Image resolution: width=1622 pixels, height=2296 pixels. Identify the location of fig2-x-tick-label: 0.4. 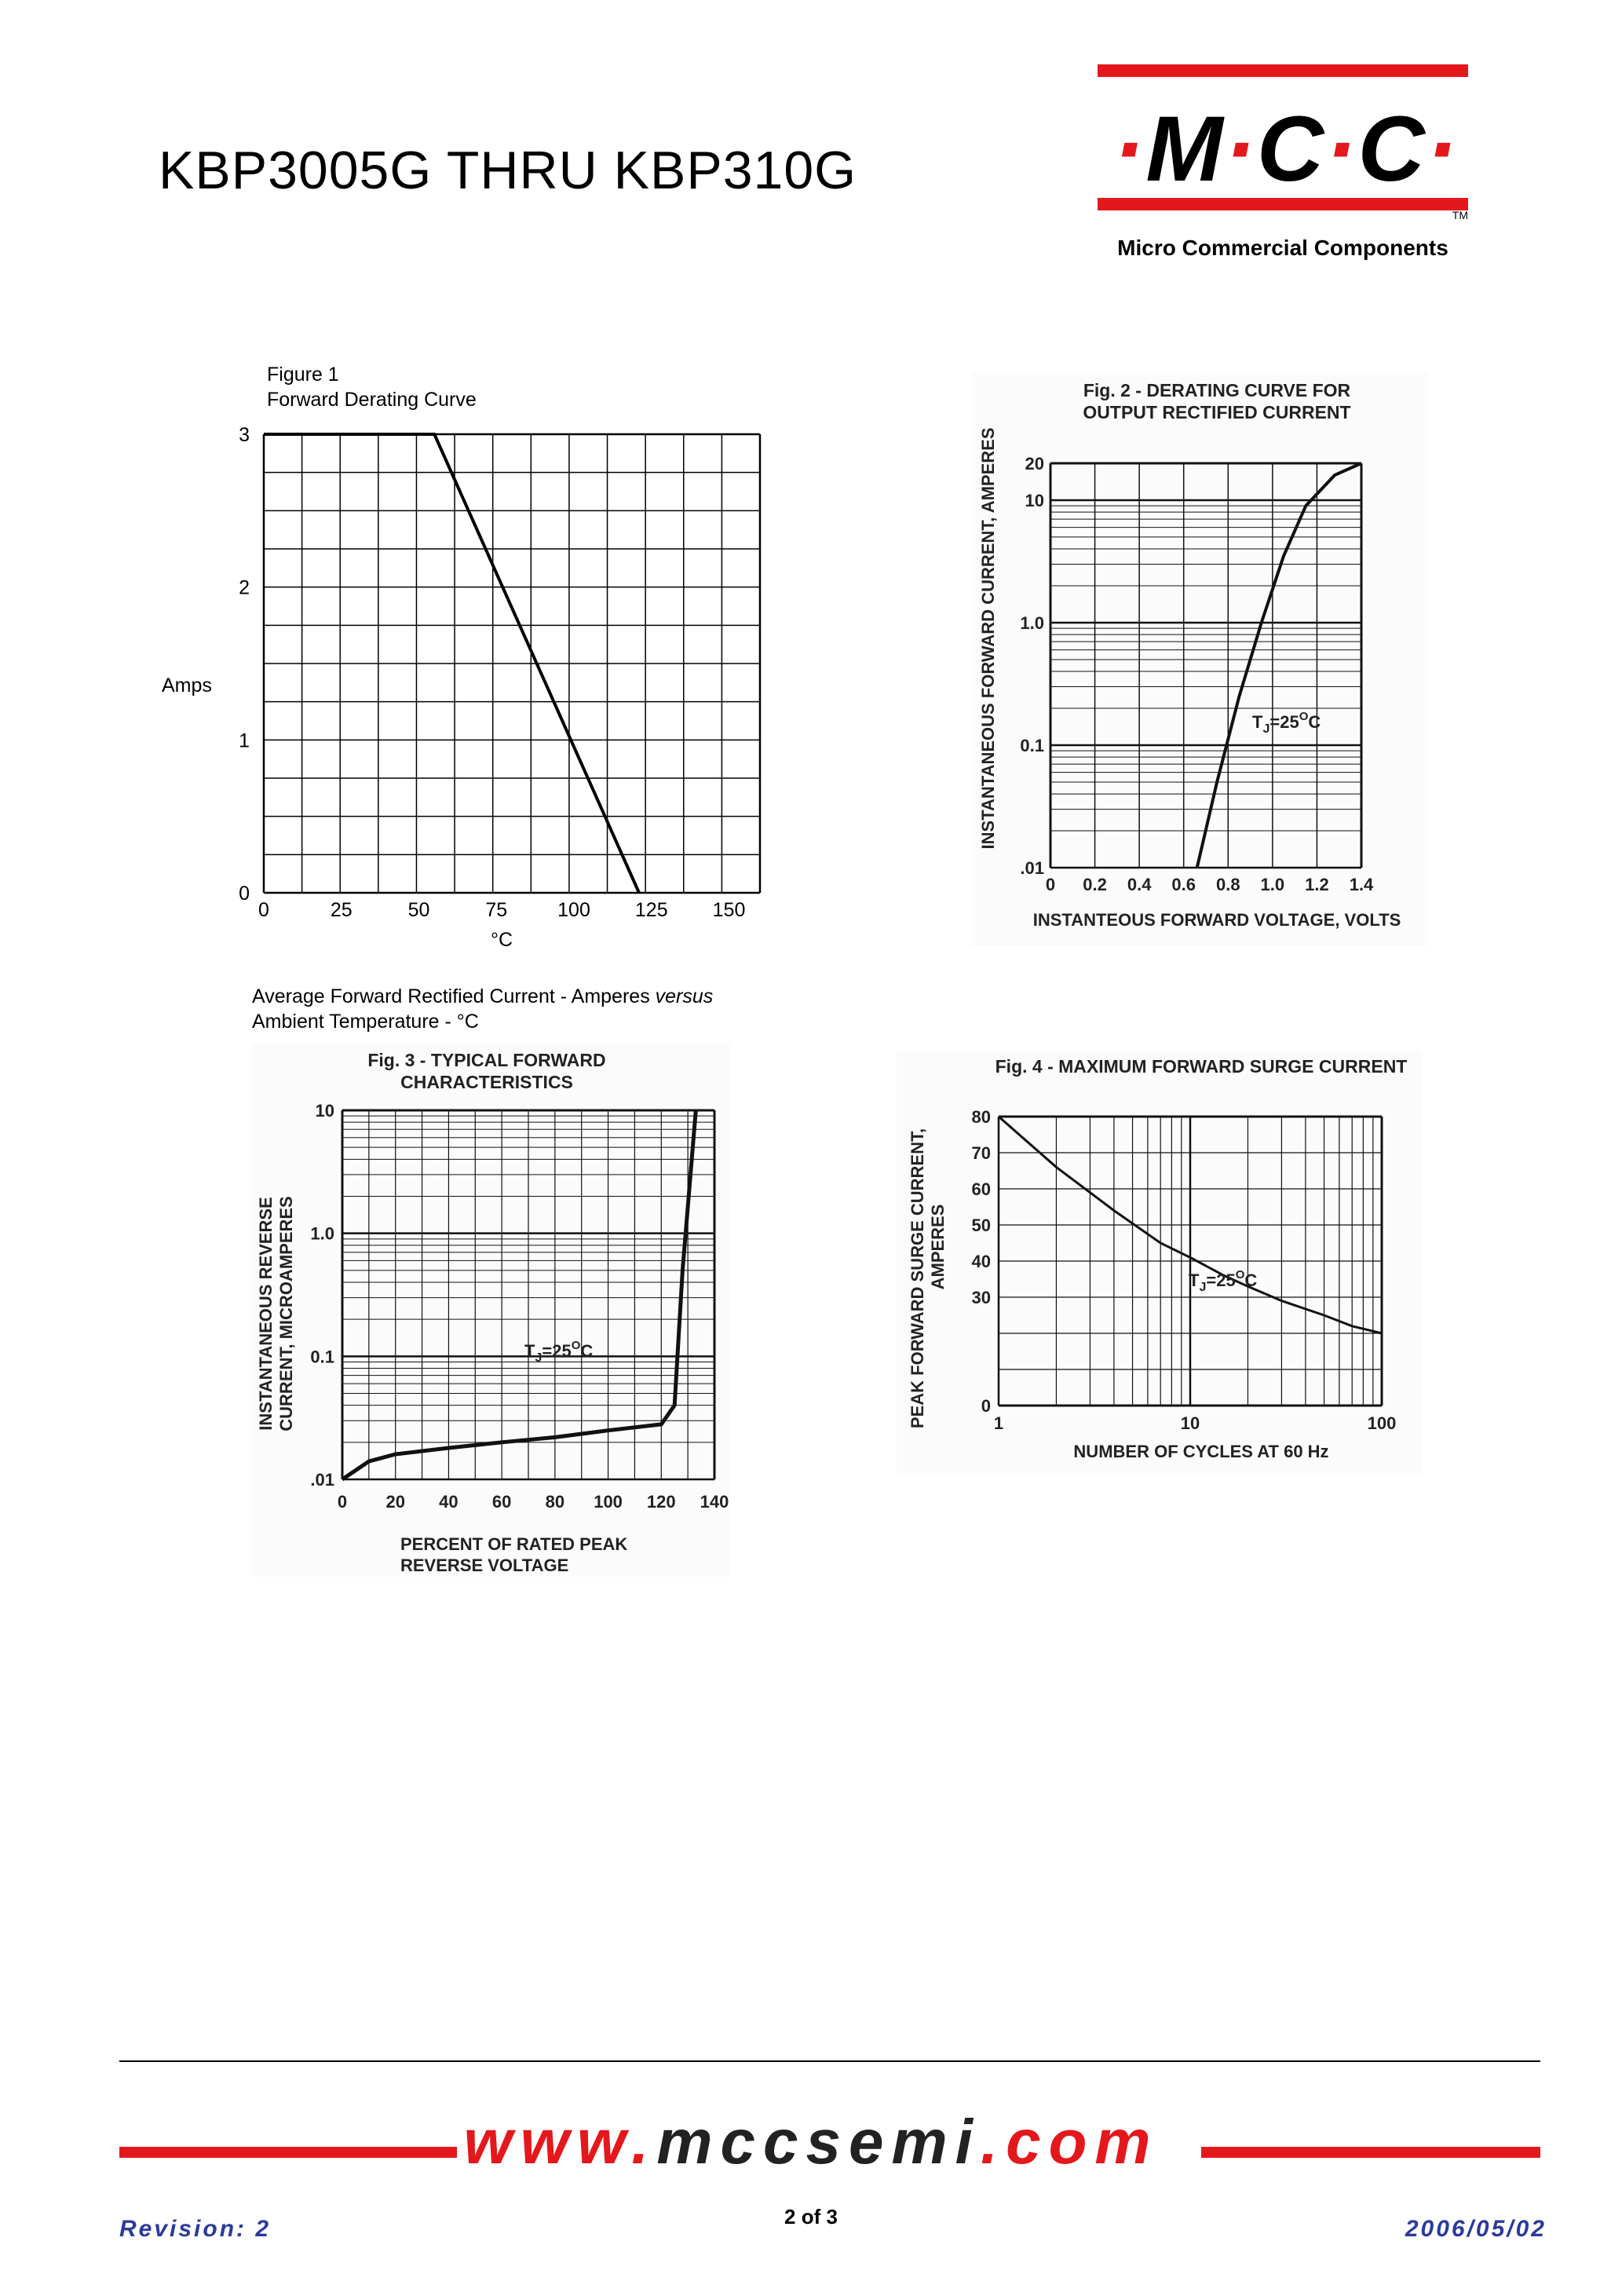
(1139, 885).